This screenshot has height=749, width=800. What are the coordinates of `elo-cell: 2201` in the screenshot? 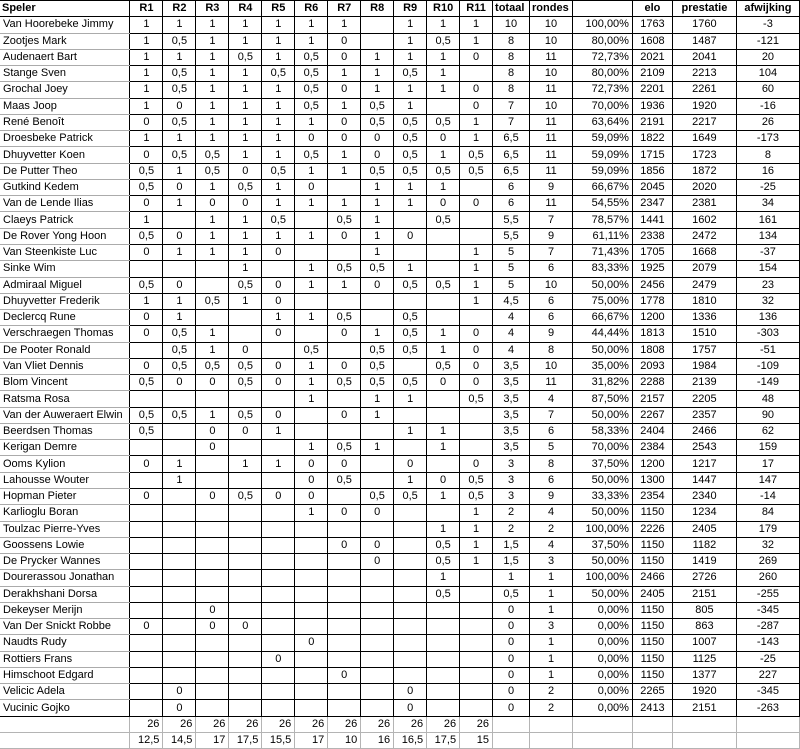 It's located at (652, 90).